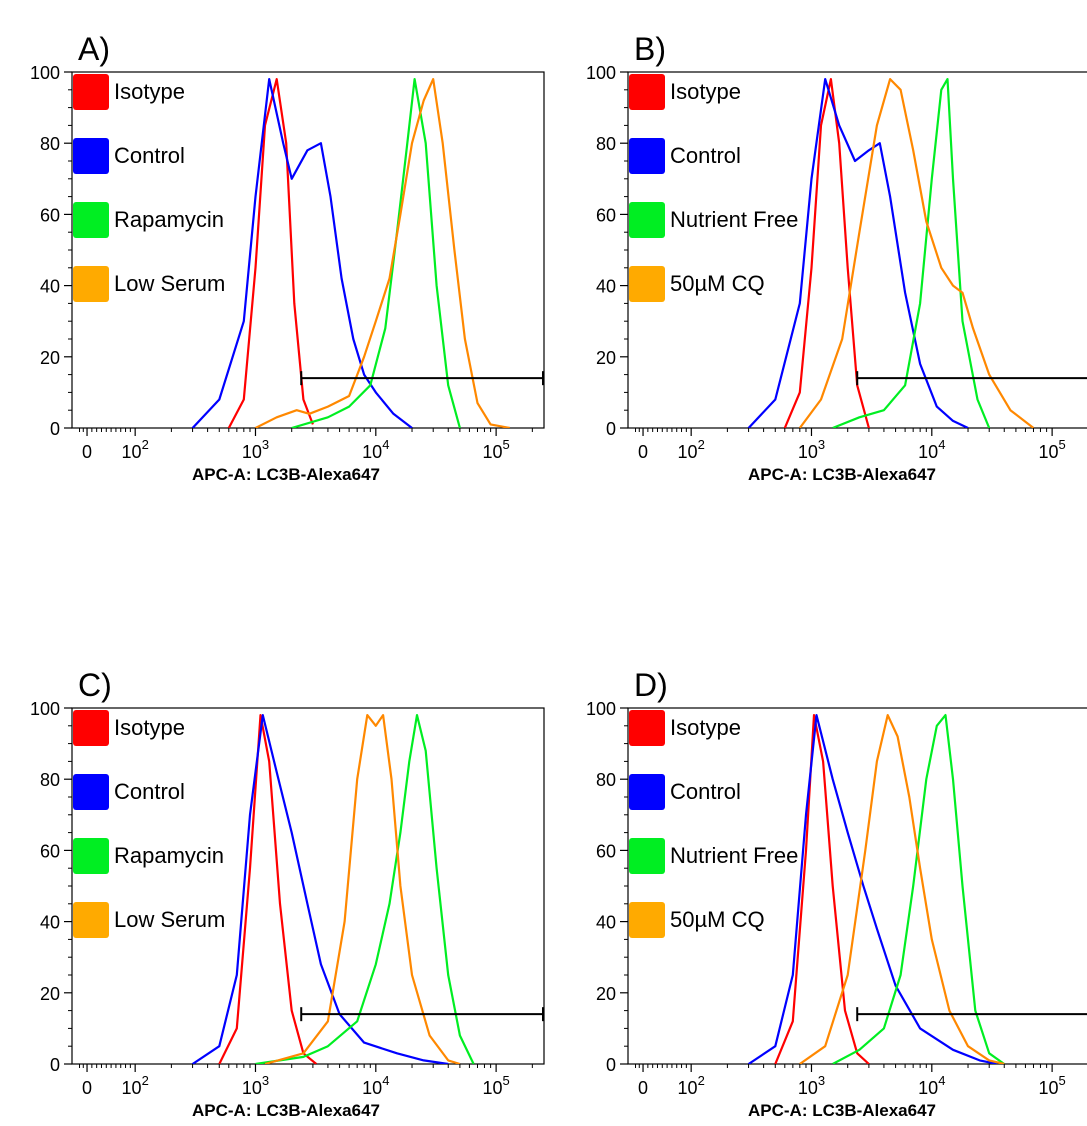 Image resolution: width=1087 pixels, height=1126 pixels. What do you see at coordinates (169, 283) in the screenshot?
I see `legend-label: Low Serum` at bounding box center [169, 283].